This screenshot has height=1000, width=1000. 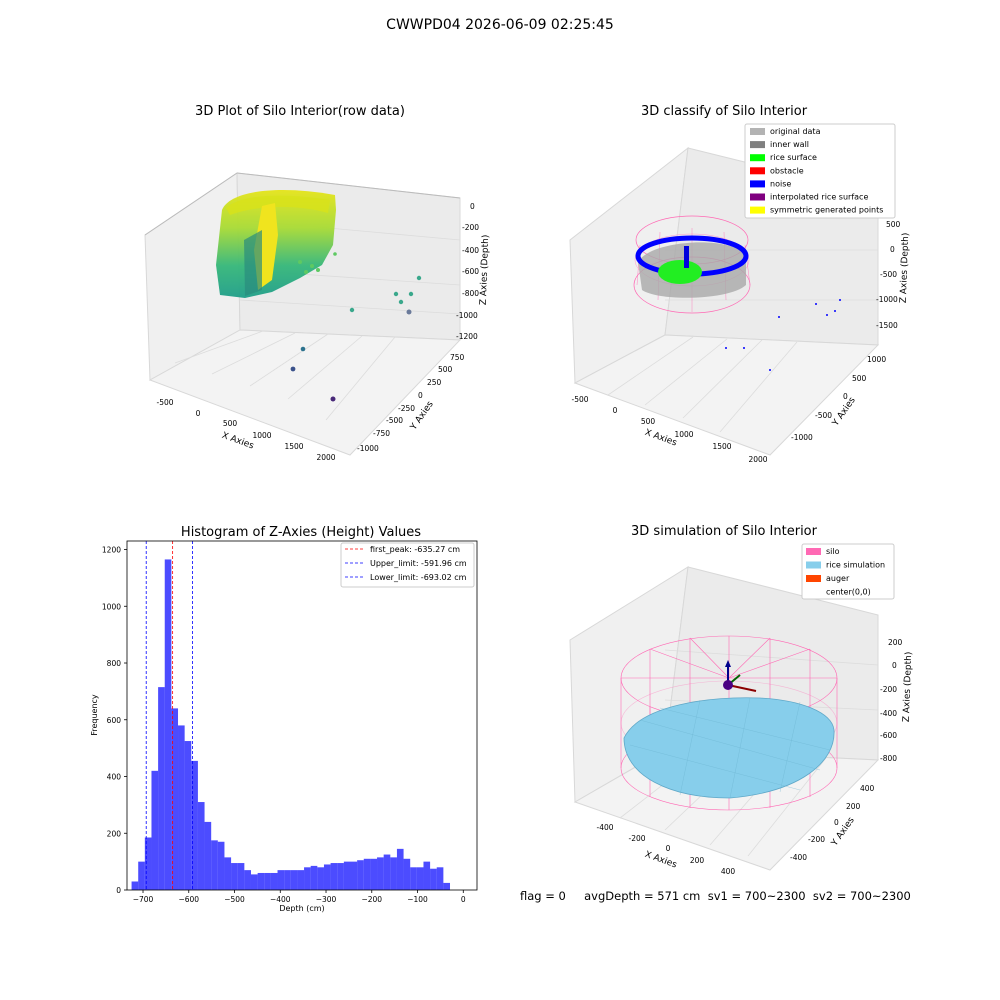 I want to click on classify-y-ticks: 1000 500 0 -500 -1000, so click(x=838, y=398).